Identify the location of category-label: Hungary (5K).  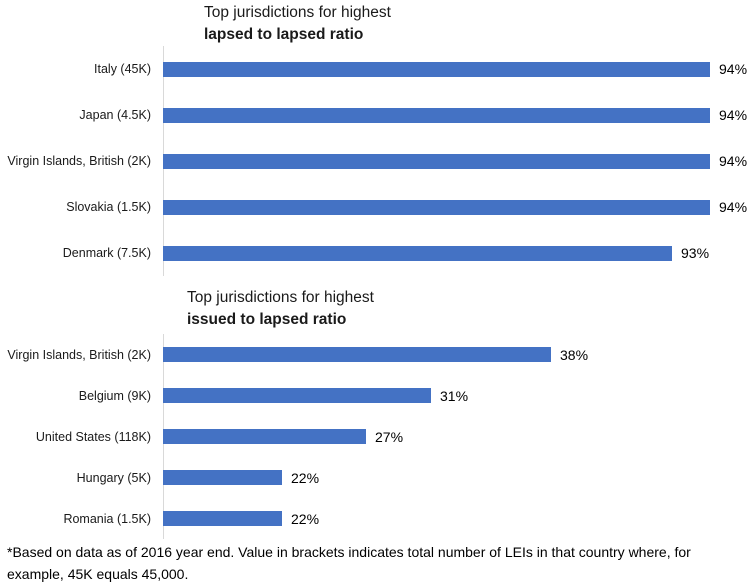
(113, 477).